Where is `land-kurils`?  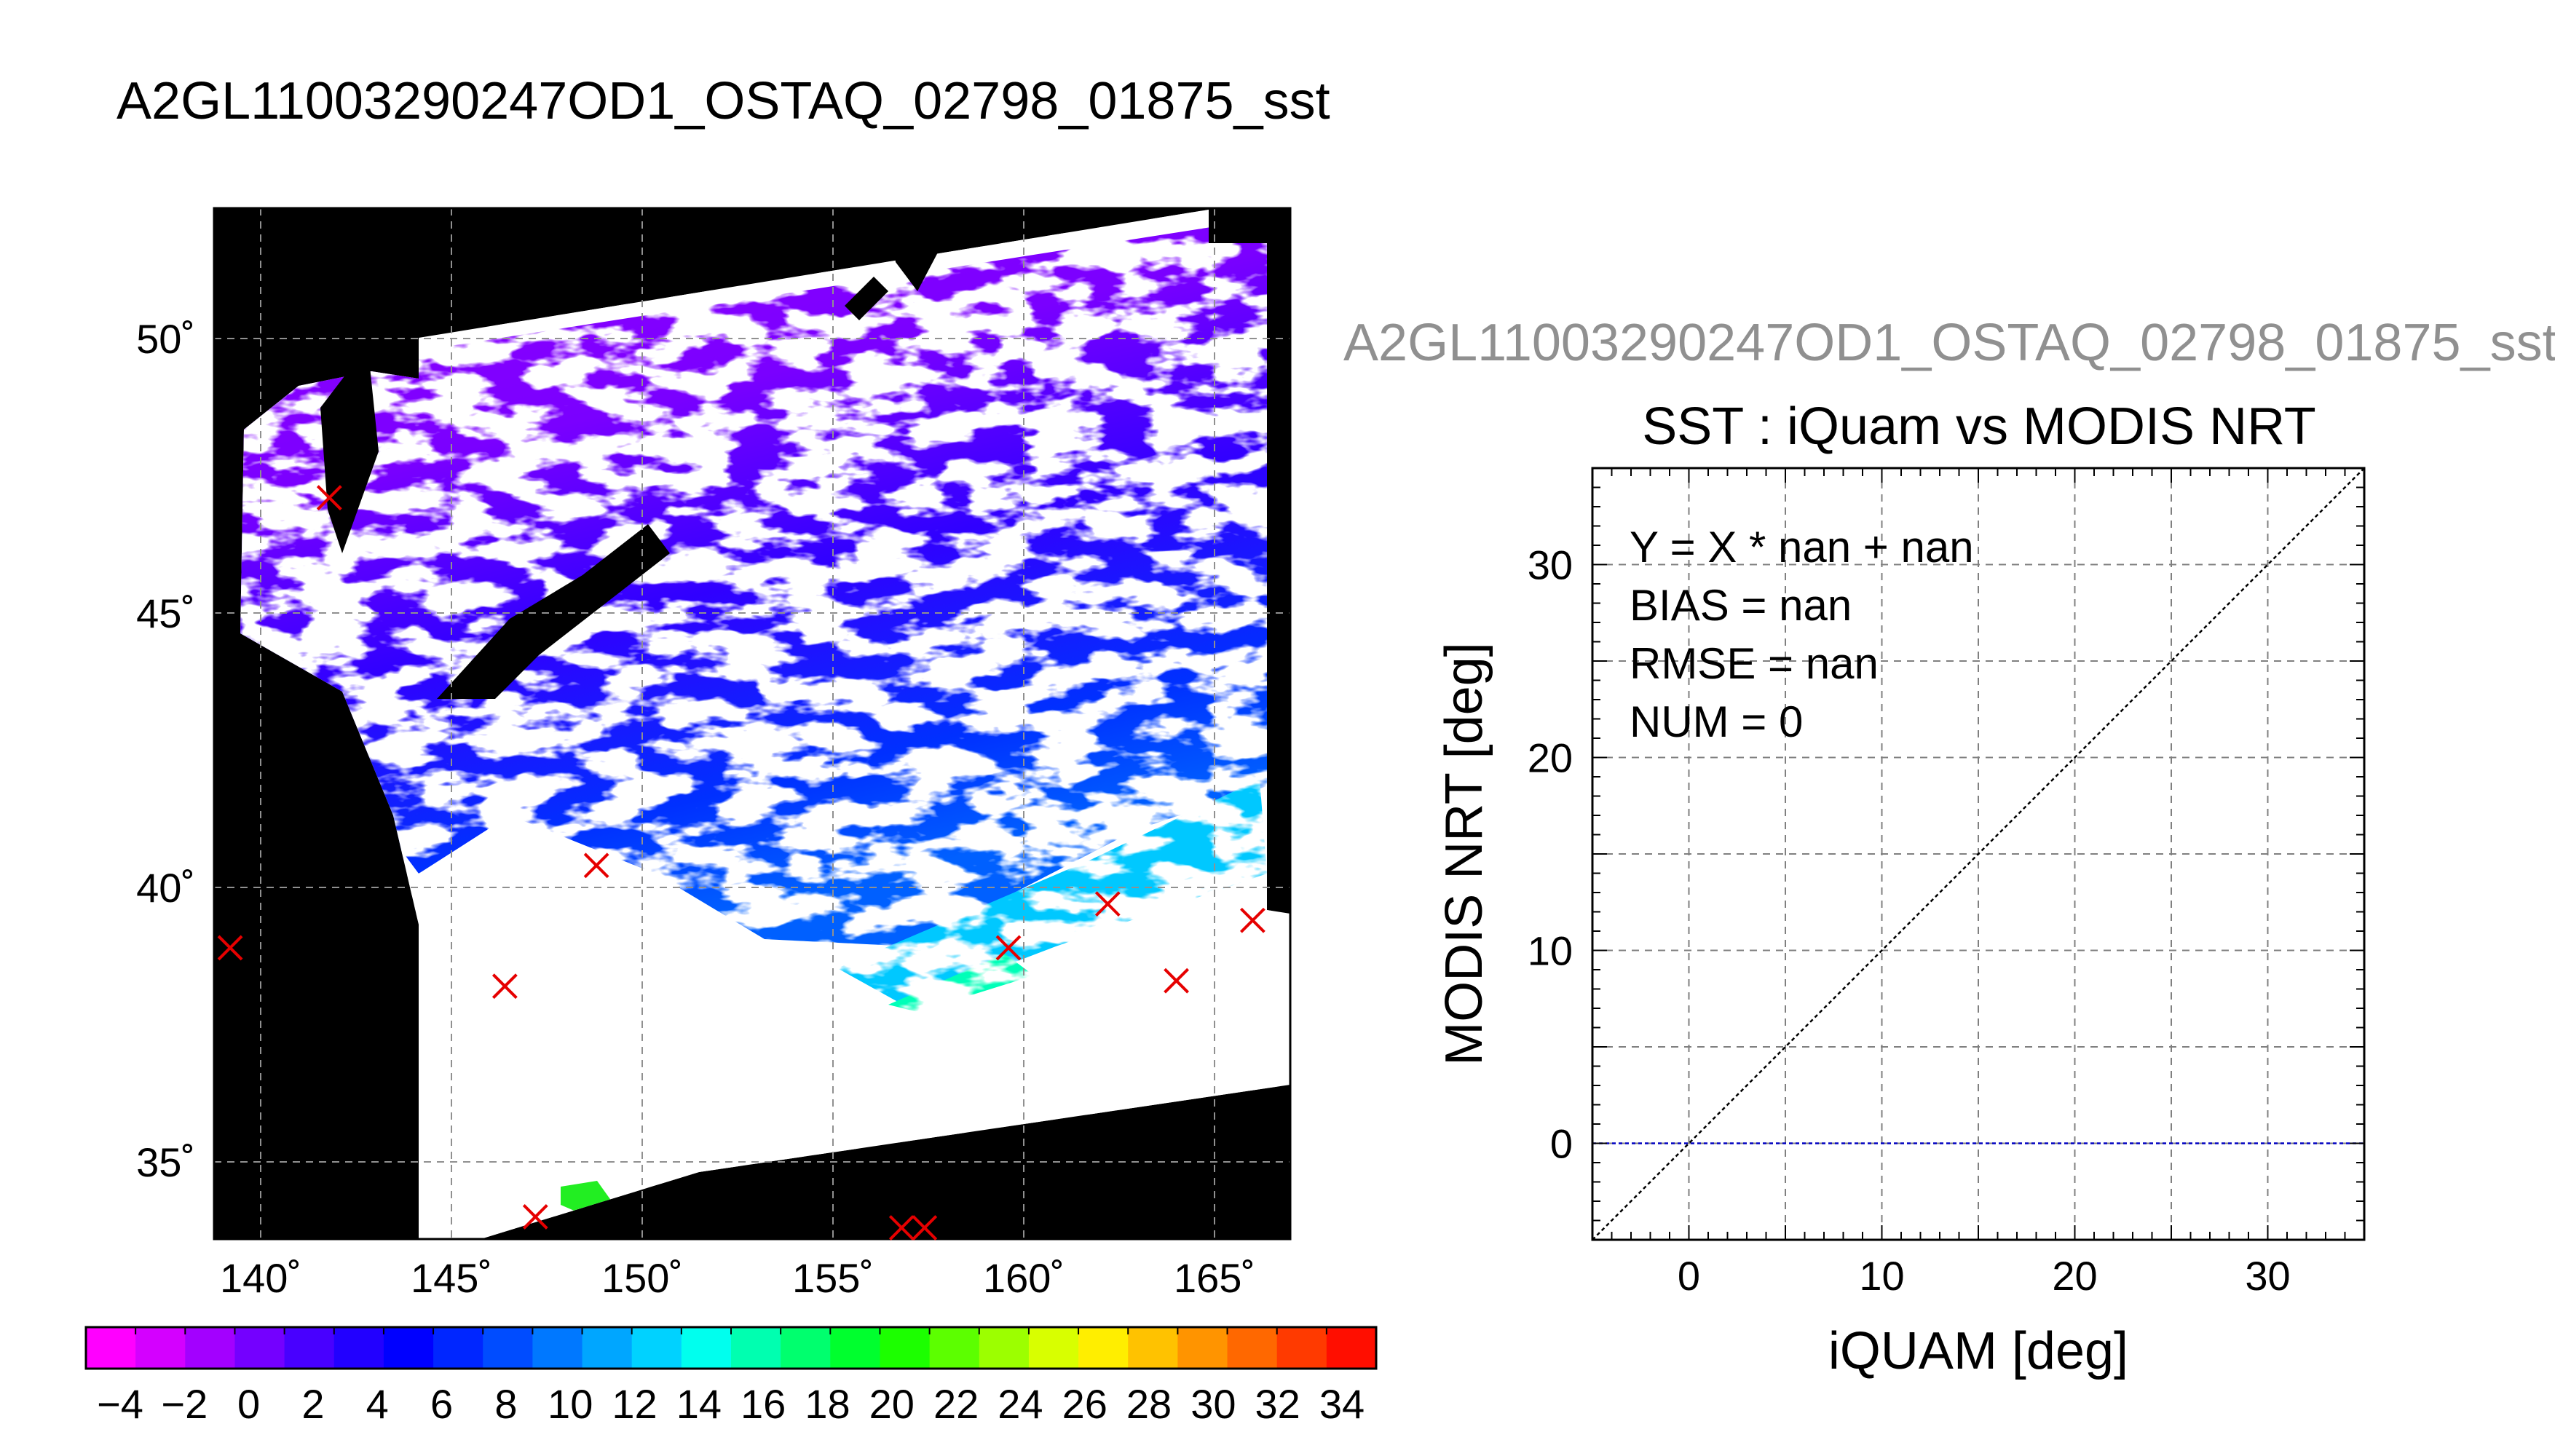
land-kurils is located at coordinates (553, 611).